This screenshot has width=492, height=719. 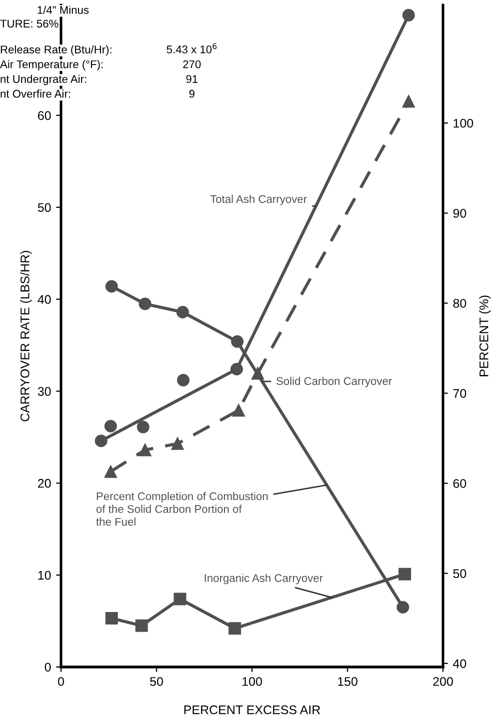 I want to click on x-tick-label: 50, so click(x=156, y=681).